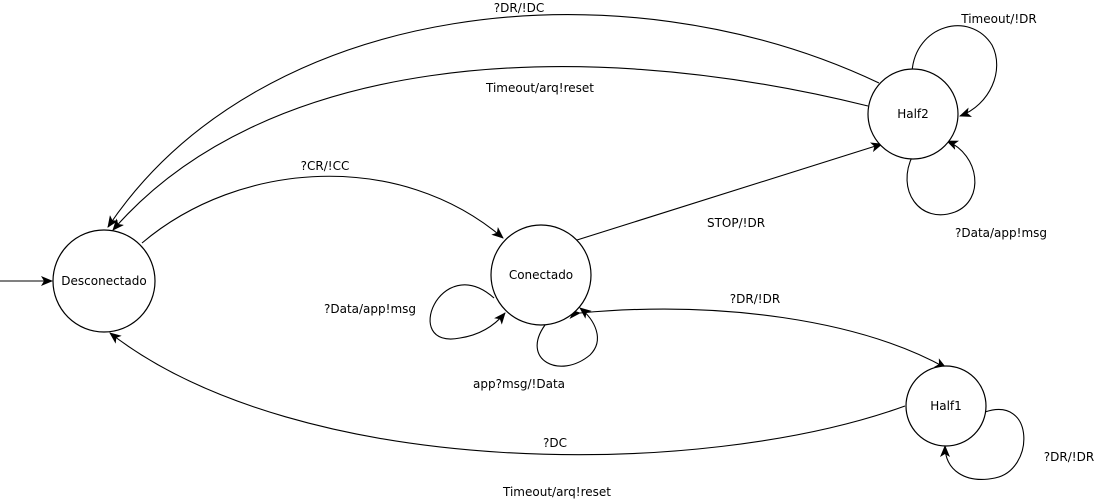 Image resolution: width=1098 pixels, height=499 pixels. Describe the element at coordinates (954, 71) in the screenshot. I see `loop-half2-timeout` at that location.